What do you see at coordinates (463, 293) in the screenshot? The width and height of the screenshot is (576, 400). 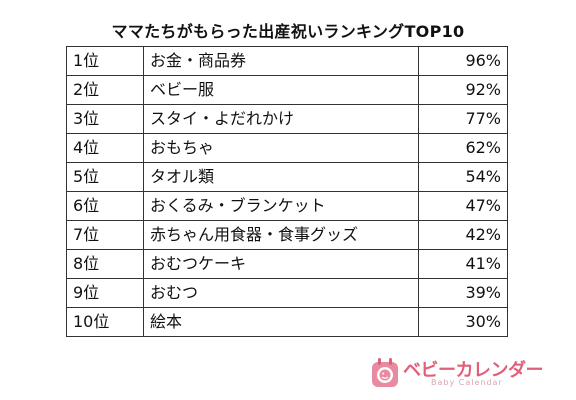 I see `percent-cell: 39%` at bounding box center [463, 293].